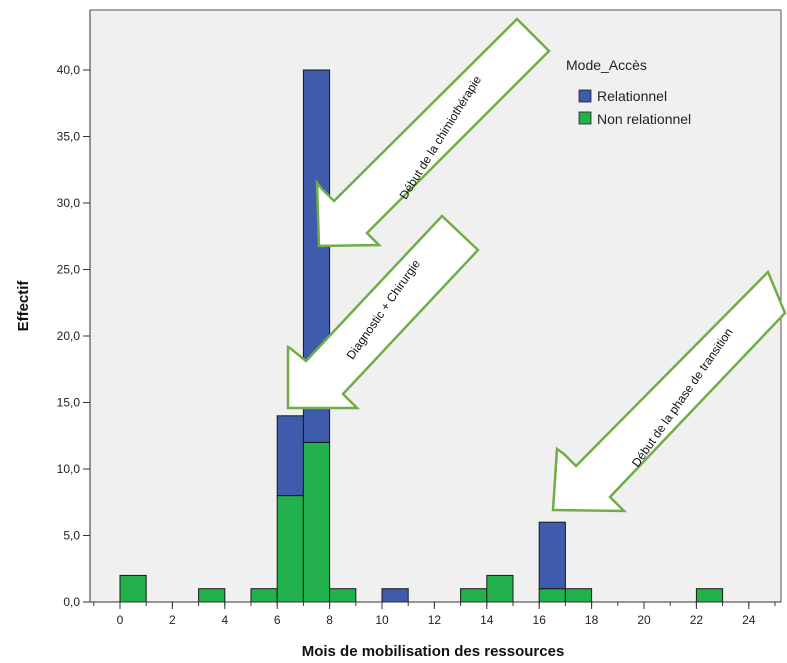 The image size is (787, 663). Describe the element at coordinates (433, 132) in the screenshot. I see `arrow-chimiotherapie-shape` at that location.